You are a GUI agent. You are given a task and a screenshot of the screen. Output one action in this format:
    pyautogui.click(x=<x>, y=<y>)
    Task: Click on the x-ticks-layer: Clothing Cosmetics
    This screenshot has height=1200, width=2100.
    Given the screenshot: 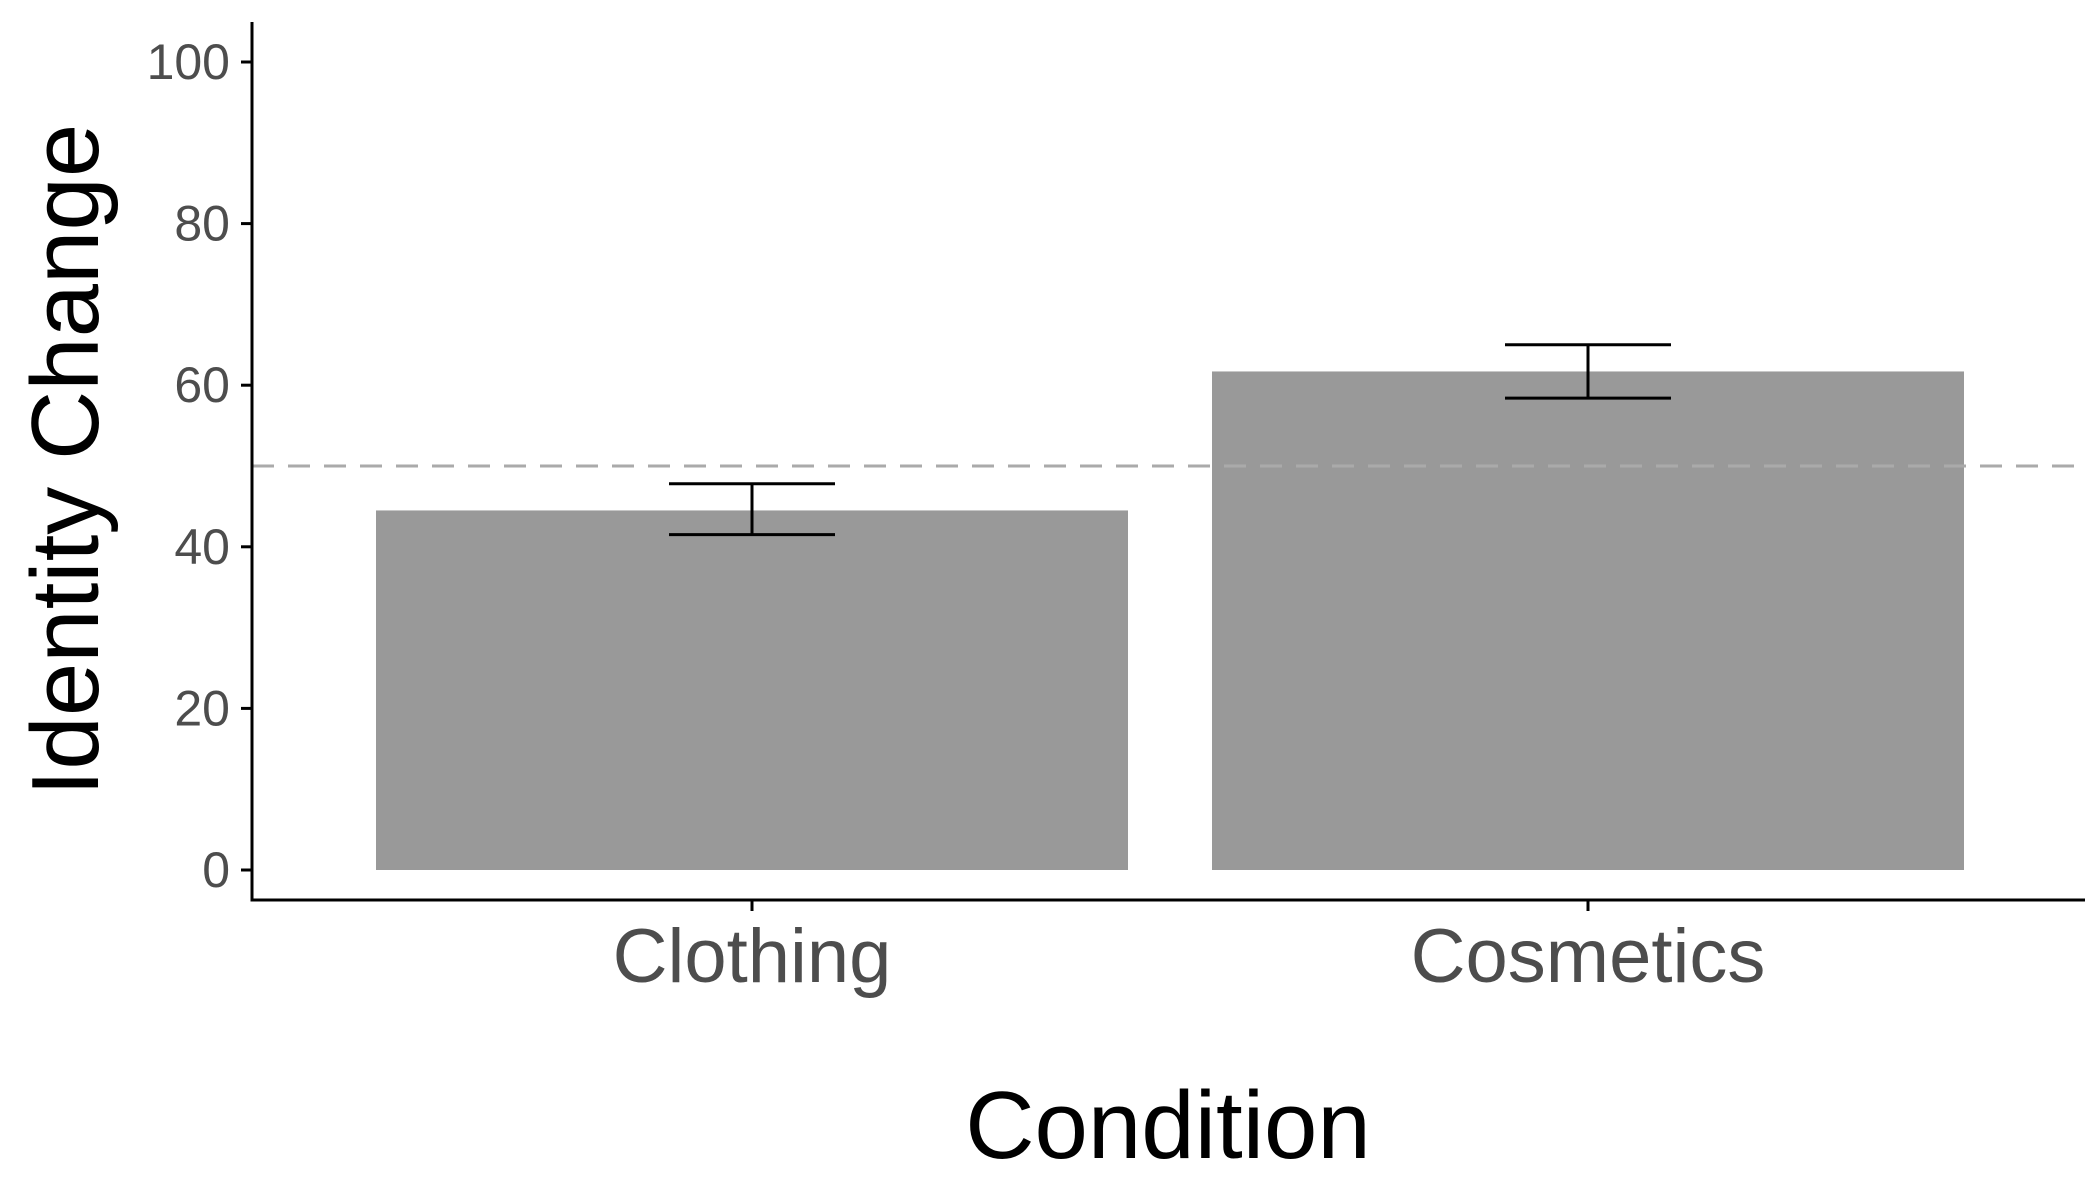 What is the action you would take?
    pyautogui.click(x=1189, y=949)
    